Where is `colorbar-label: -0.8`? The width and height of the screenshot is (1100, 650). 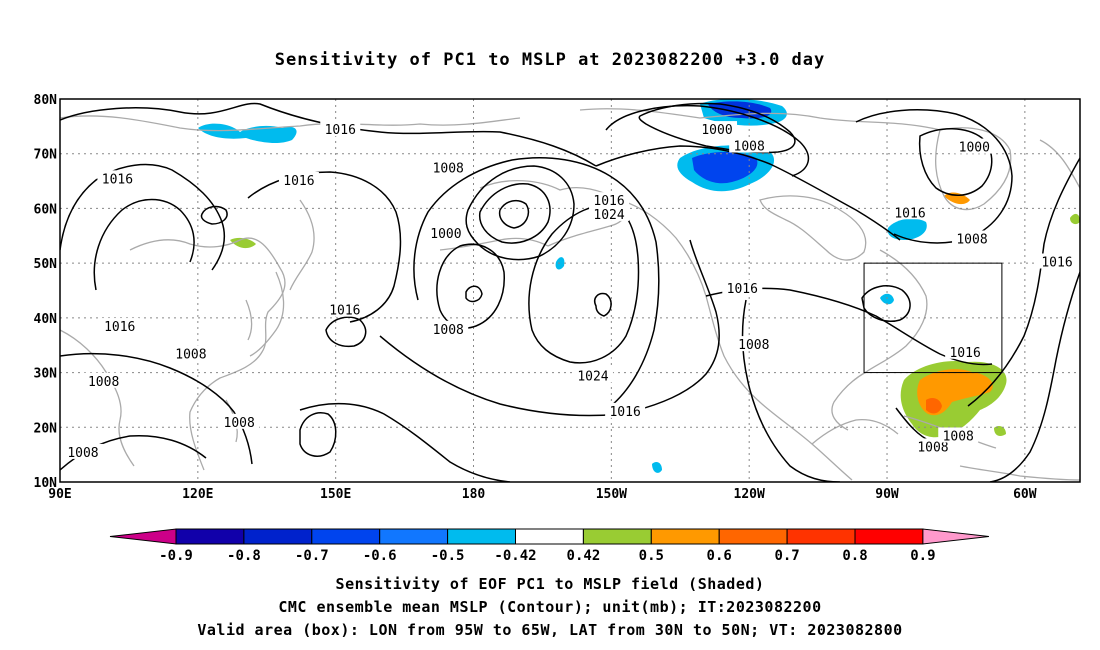 colorbar-label: -0.8 is located at coordinates (244, 556).